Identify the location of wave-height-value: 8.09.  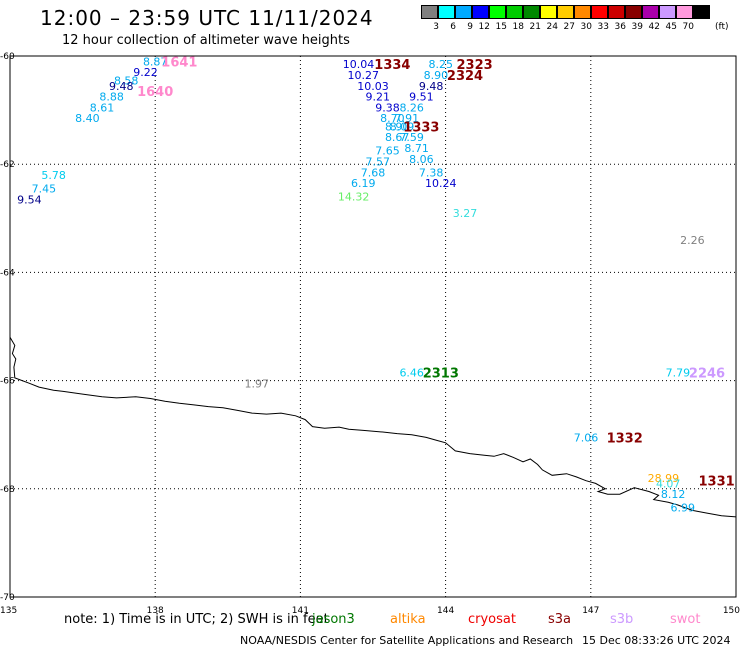
(402, 126).